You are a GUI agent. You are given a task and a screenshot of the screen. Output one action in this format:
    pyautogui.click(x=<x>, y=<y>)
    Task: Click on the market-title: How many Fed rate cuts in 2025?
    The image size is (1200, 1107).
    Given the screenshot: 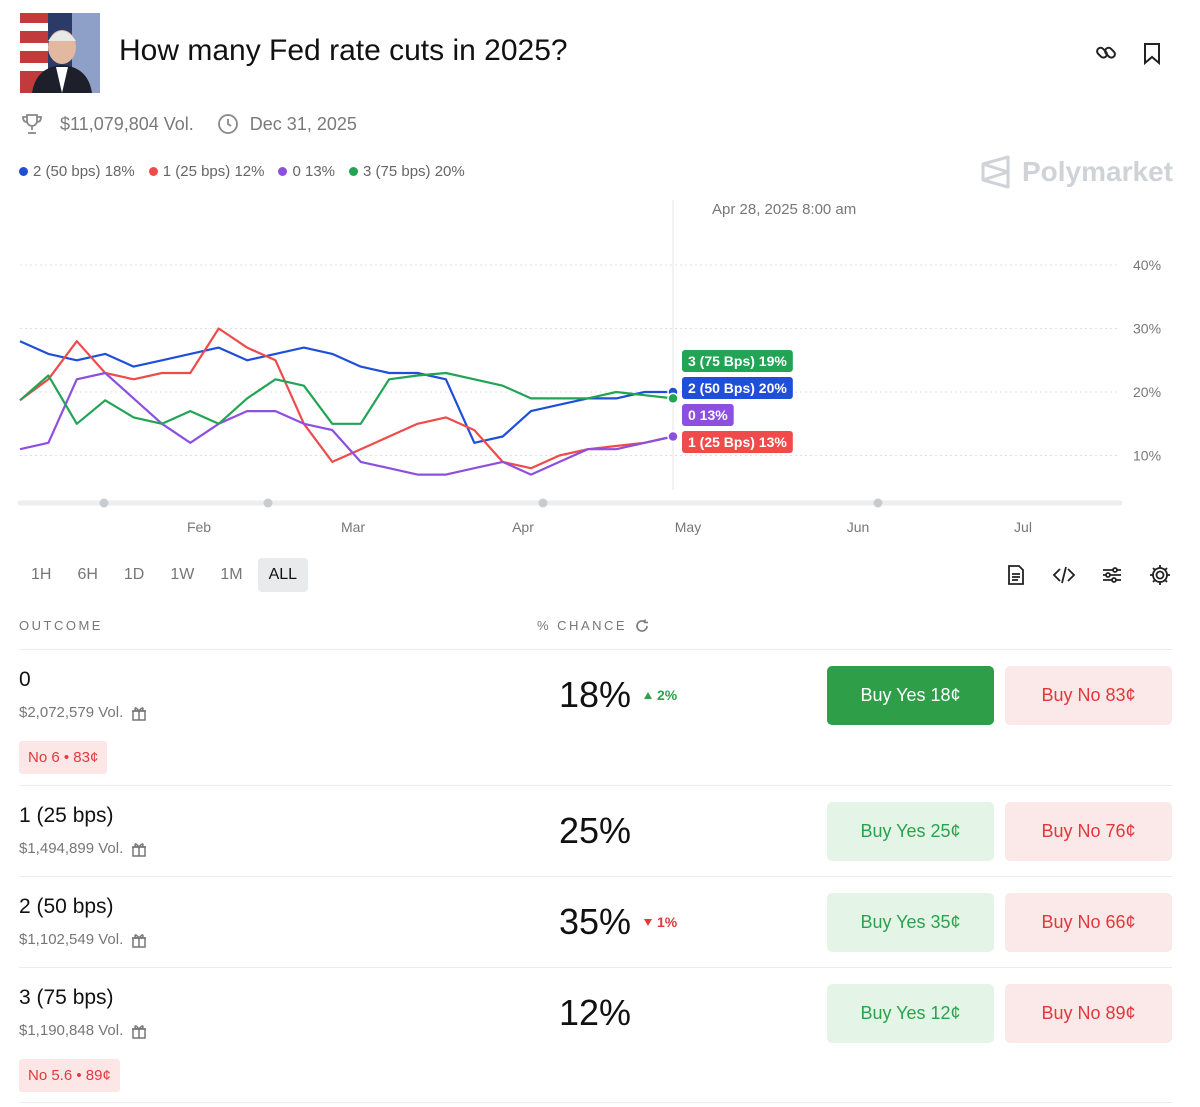 What is the action you would take?
    pyautogui.click(x=343, y=50)
    